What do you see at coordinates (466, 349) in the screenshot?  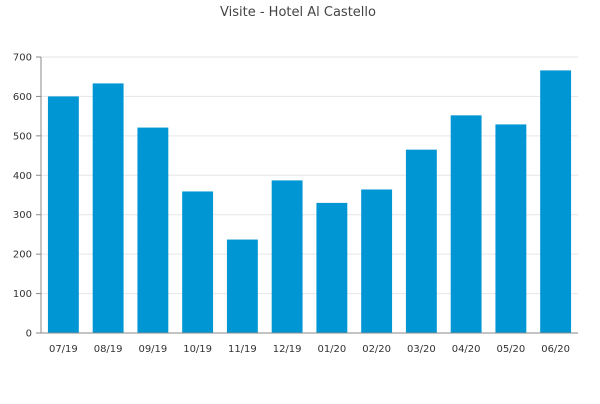 I see `x-tick-label: 04/20` at bounding box center [466, 349].